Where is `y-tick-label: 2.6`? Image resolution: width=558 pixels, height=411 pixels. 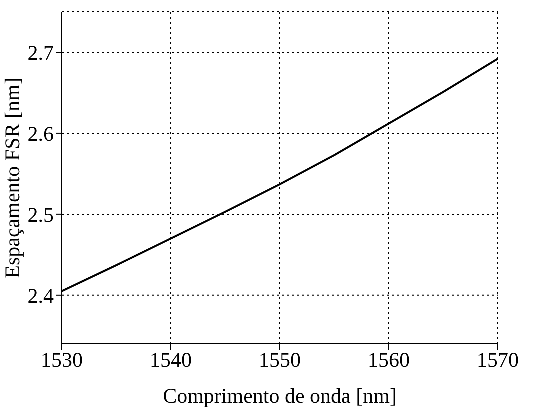
y-tick-label: 2.6 is located at coordinates (41, 134).